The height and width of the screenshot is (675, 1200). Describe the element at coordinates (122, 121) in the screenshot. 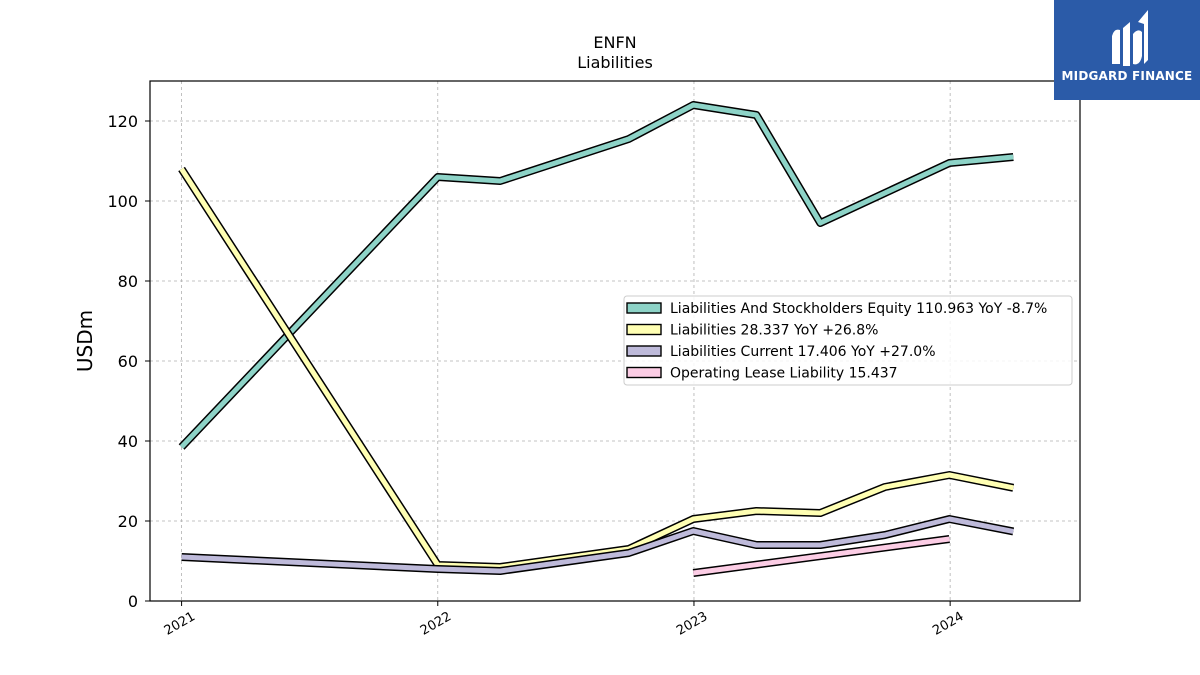

I see `y-tick-label: 120` at that location.